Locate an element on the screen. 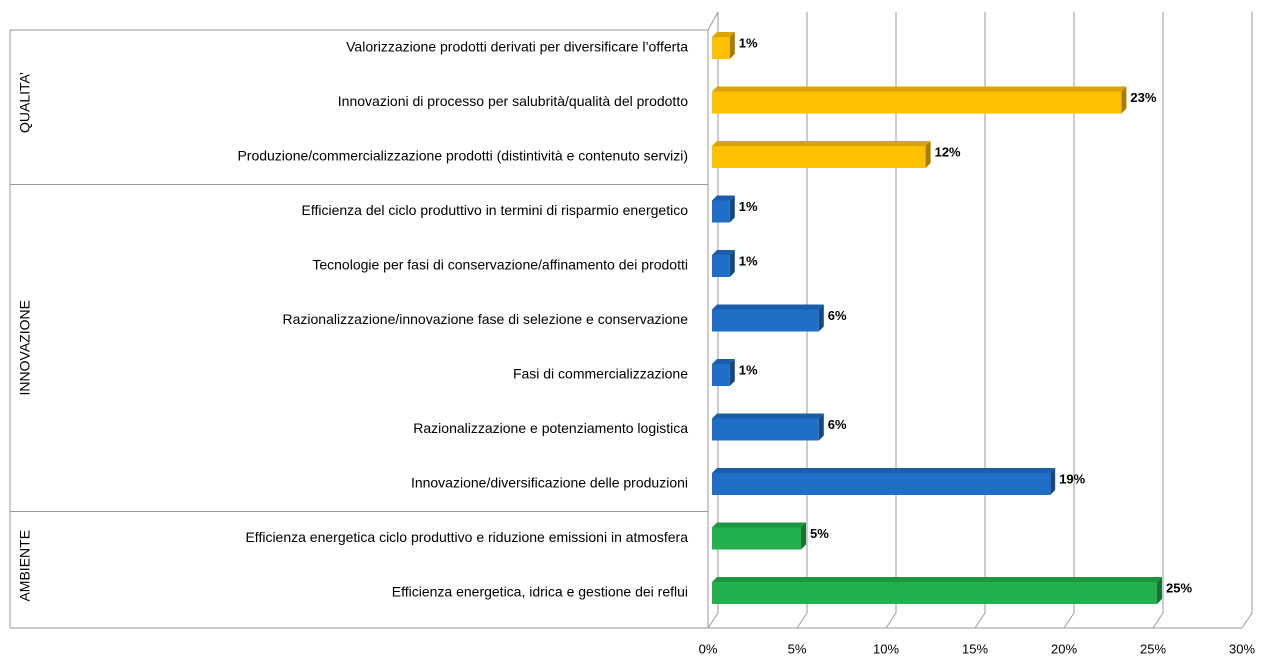 The width and height of the screenshot is (1261, 658). x-tick-label: 5% is located at coordinates (797, 648).